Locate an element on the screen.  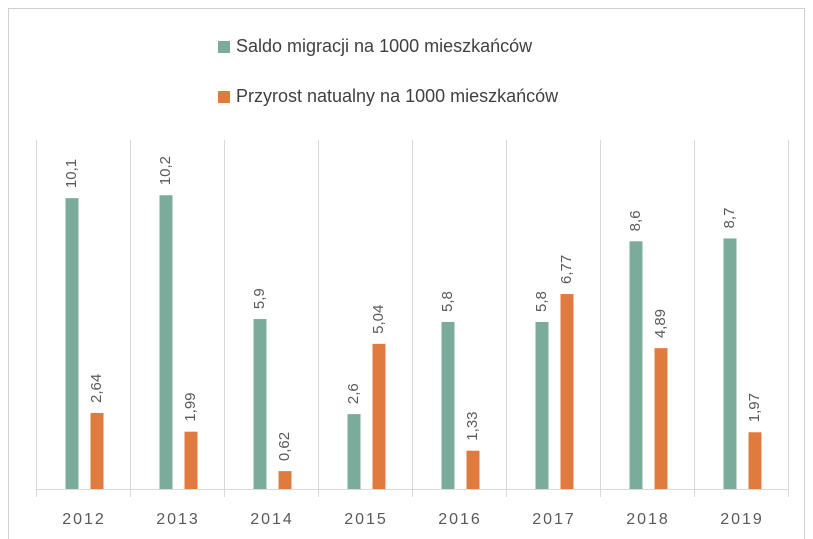
data-label: 5,04 is located at coordinates (378, 319).